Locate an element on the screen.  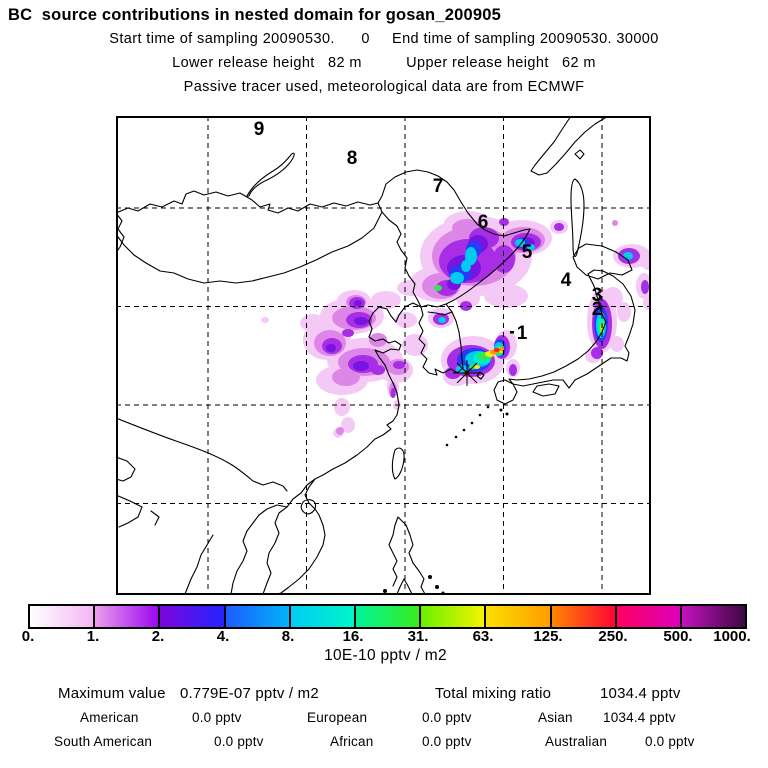
colorbar-tick-31: 31. is located at coordinates (418, 636).